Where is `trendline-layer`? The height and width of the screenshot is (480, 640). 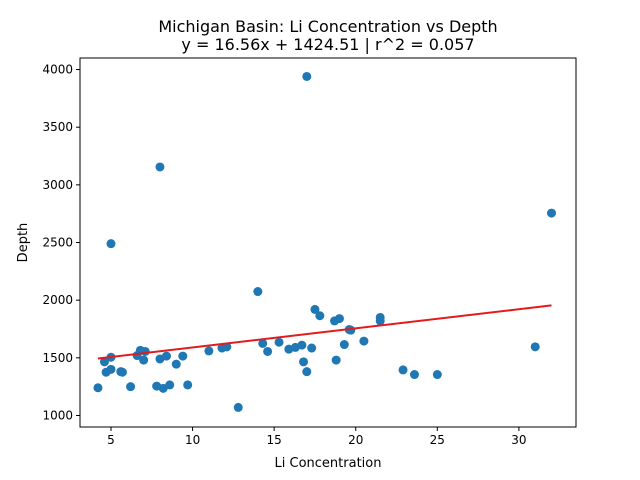 trendline-layer is located at coordinates (324, 332).